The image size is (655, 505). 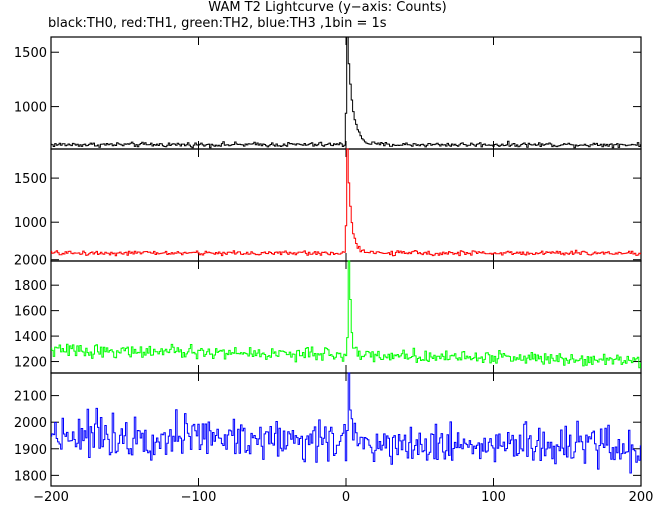 I want to click on x-tick-label: 100, so click(x=493, y=497).